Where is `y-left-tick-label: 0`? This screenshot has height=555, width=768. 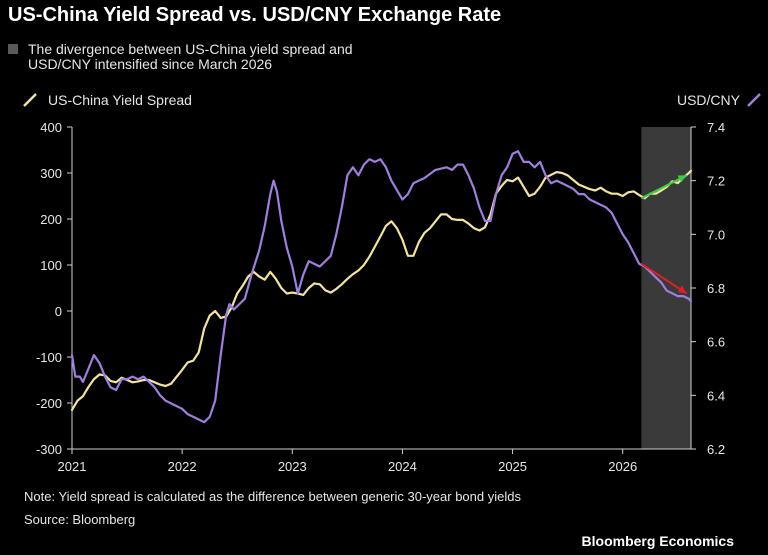 y-left-tick-label: 0 is located at coordinates (58, 311).